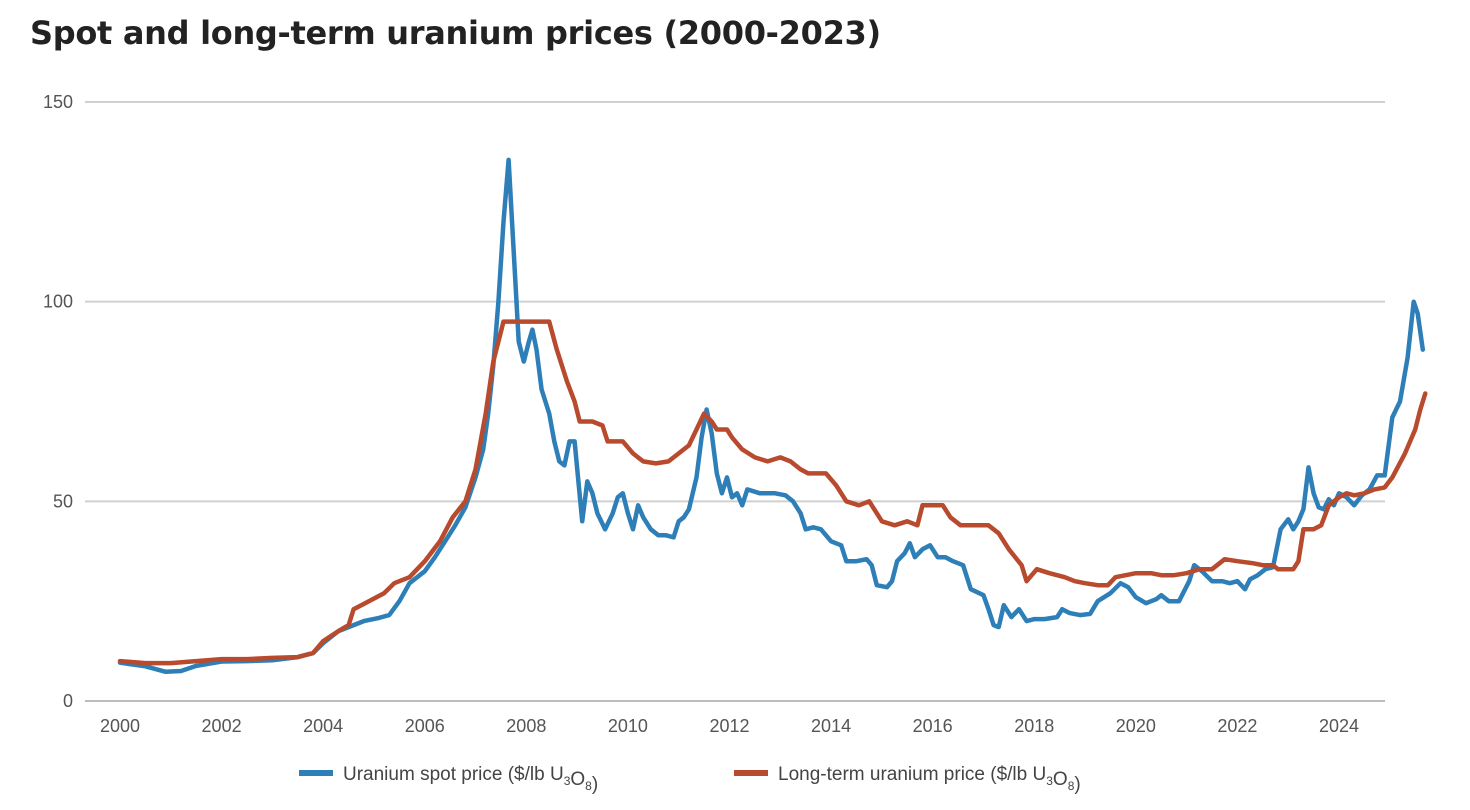  Describe the element at coordinates (1136, 726) in the screenshot. I see `x-tick-label: 2020` at that location.